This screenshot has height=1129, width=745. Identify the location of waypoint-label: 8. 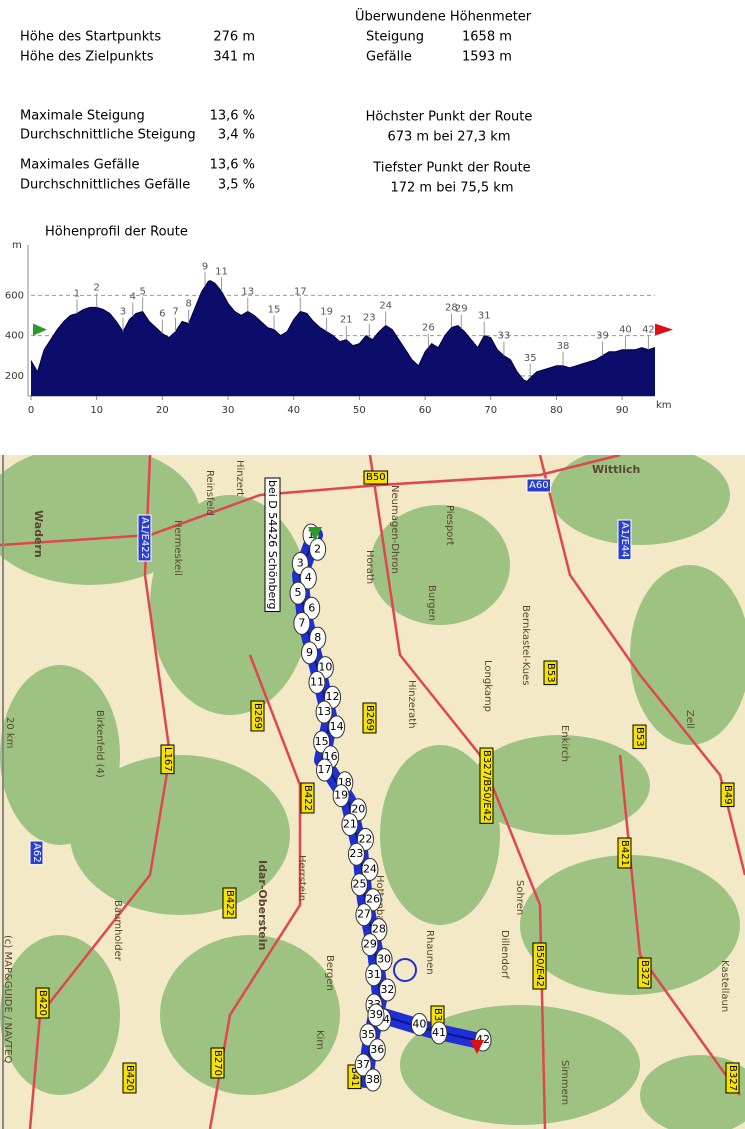
(188, 304).